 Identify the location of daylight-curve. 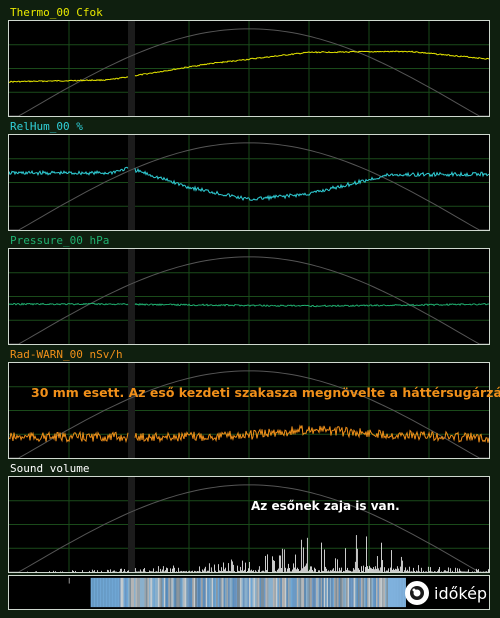
(249, 186).